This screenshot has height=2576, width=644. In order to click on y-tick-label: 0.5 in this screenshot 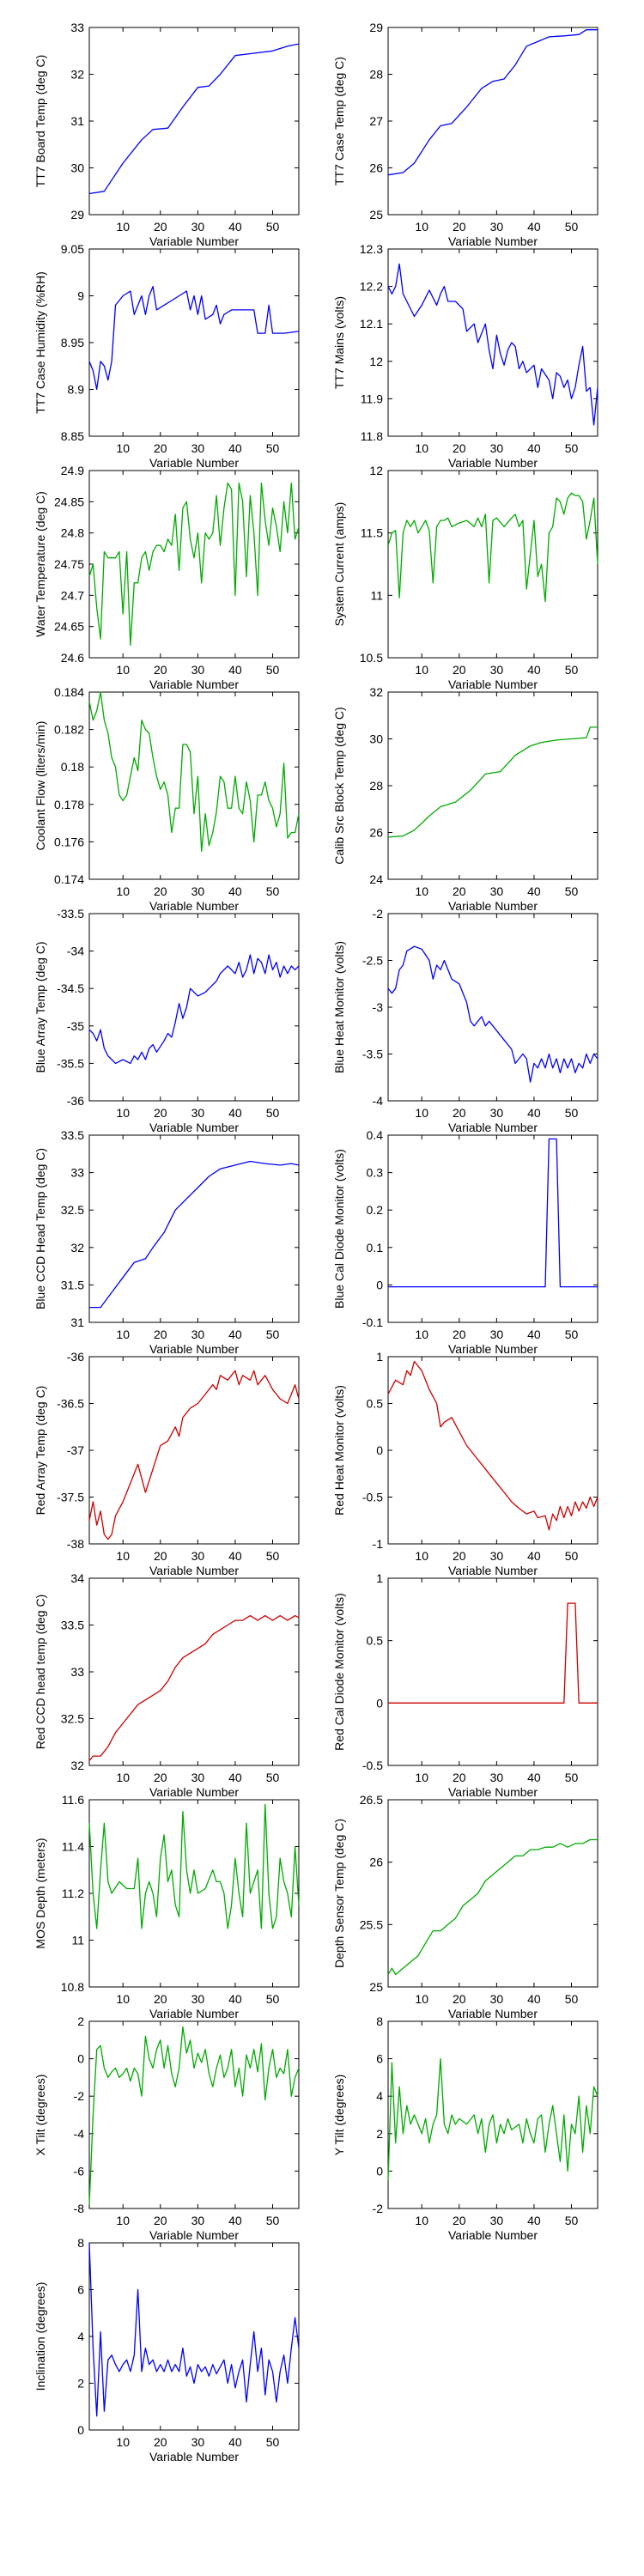, I will do `click(376, 1641)`.